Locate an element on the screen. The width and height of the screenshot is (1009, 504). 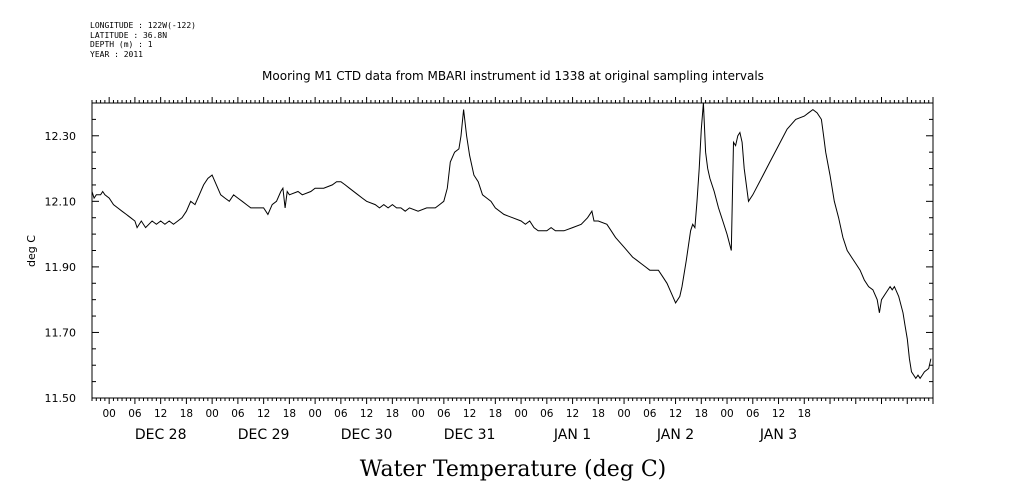
x-day-labels: DEC 28 DEC 29 DEC 30 DEC 31 JAN 1 JAN 2 JAN 3 is located at coordinates (466, 435).